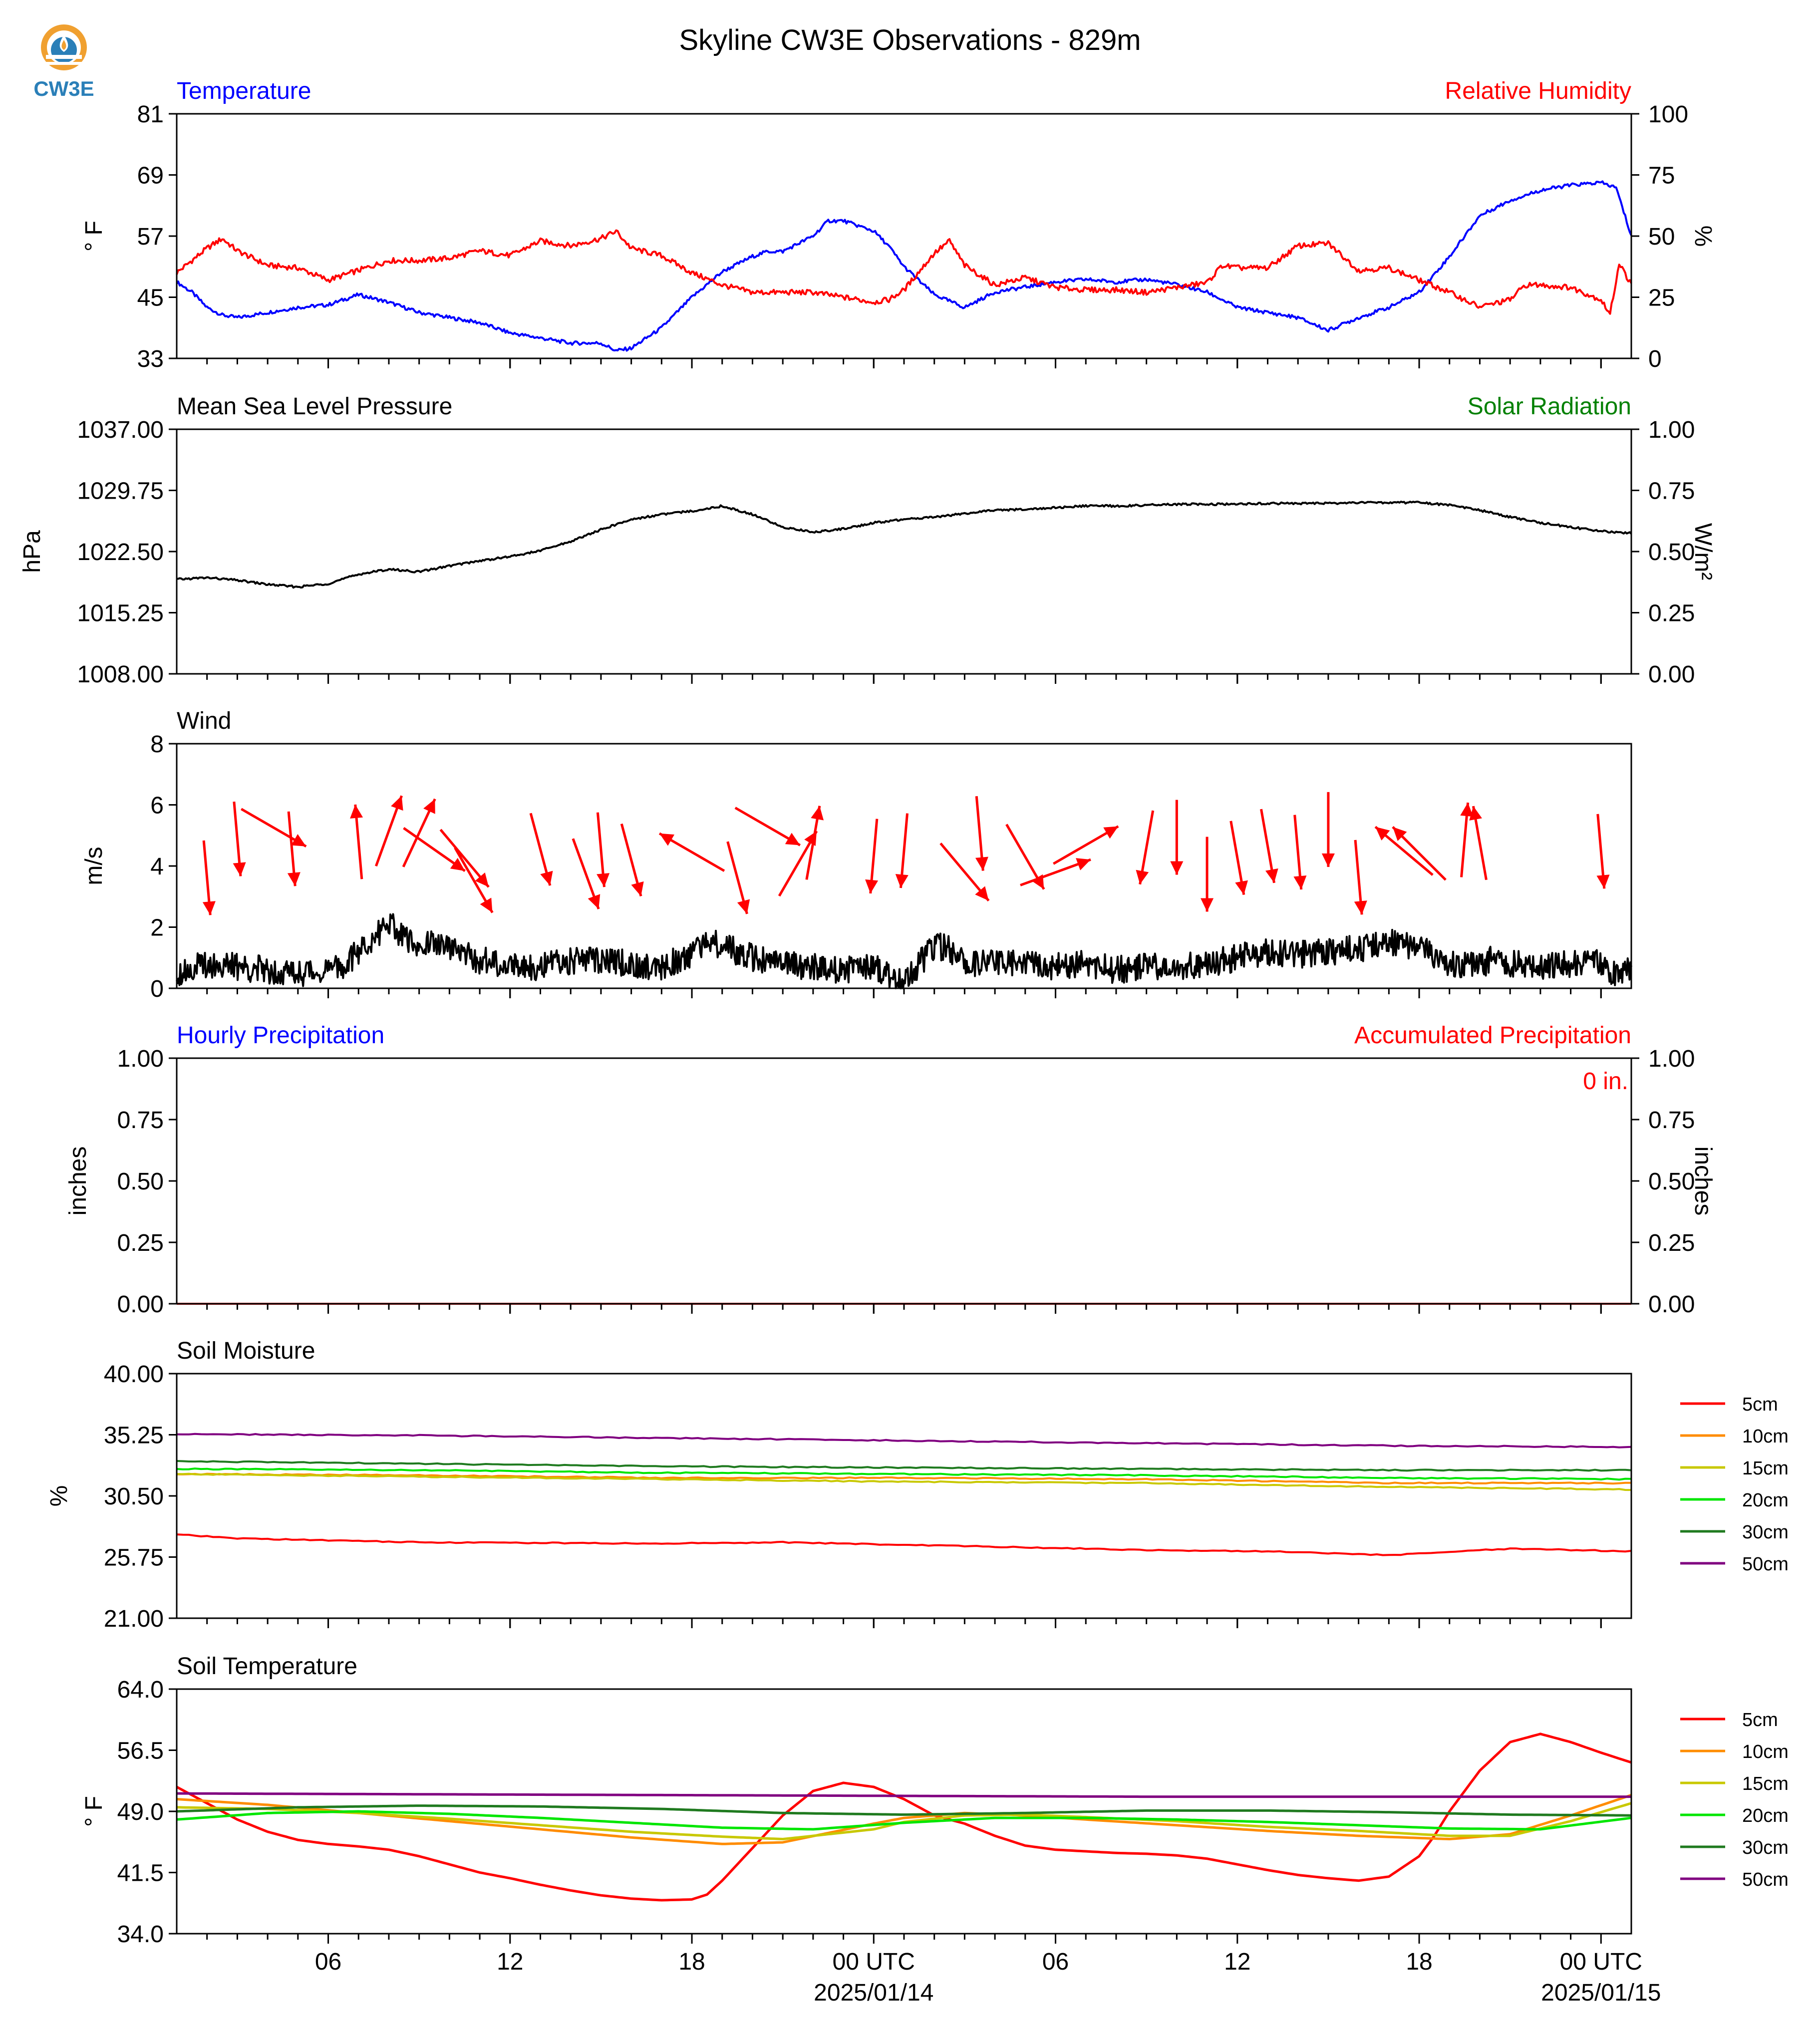  I want to click on y-axis-label: ° F, so click(94, 236).